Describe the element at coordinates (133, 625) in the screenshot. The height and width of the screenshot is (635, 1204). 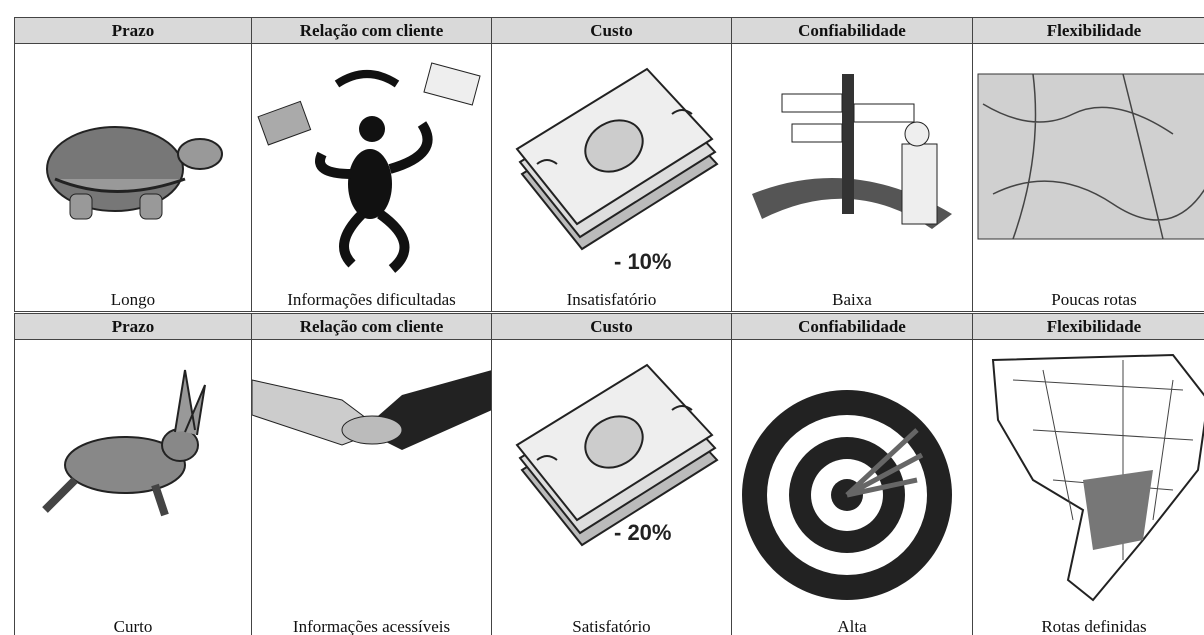
I see `row-label: Curto` at that location.